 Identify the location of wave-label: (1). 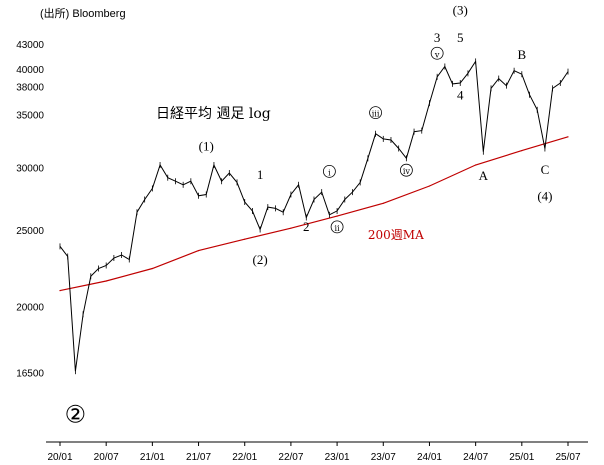
(206, 146).